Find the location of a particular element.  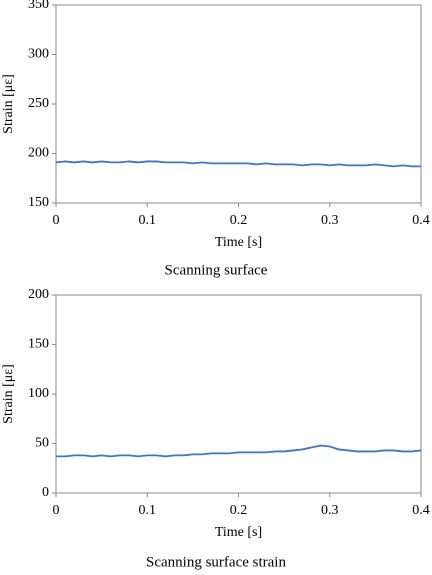

y-tick-label: 100 is located at coordinates (38, 393).